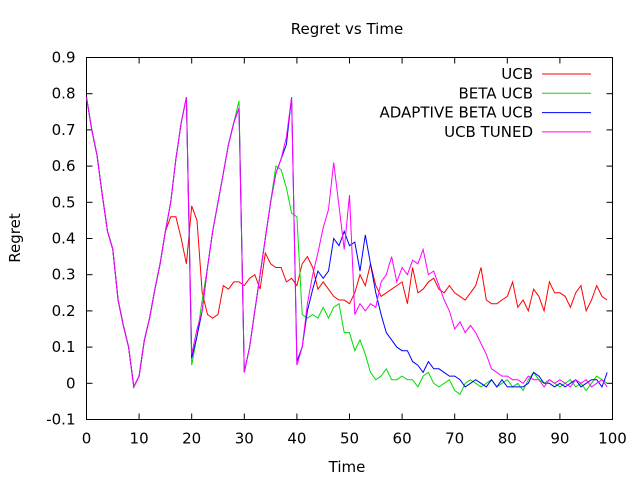  Describe the element at coordinates (495, 93) in the screenshot. I see `legend-label: BETA UCB` at that location.